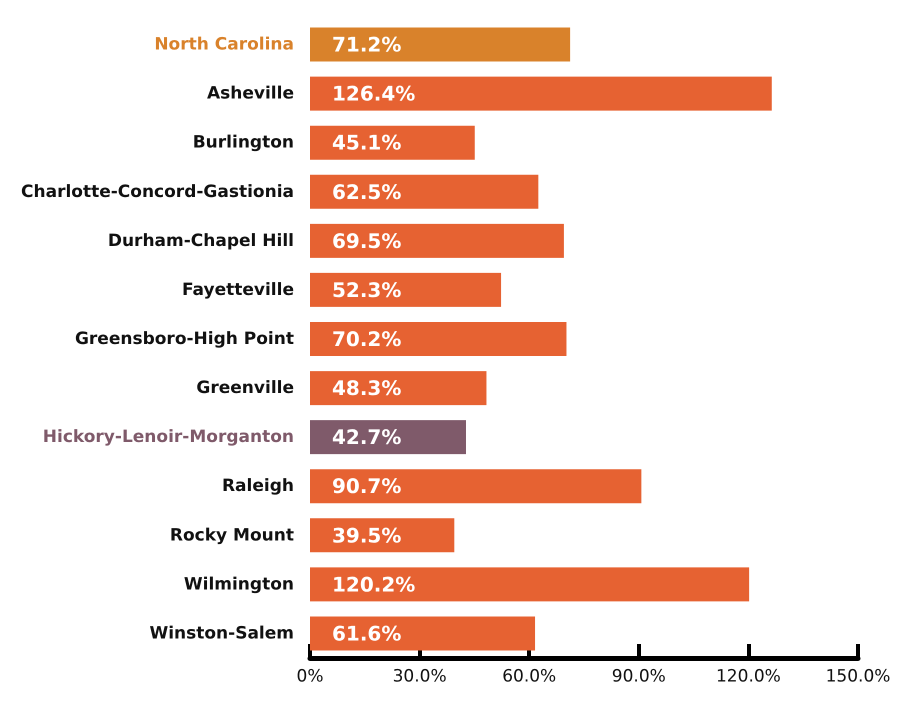  What do you see at coordinates (221, 633) in the screenshot?
I see `y-tick-label: Winston-Salem` at bounding box center [221, 633].